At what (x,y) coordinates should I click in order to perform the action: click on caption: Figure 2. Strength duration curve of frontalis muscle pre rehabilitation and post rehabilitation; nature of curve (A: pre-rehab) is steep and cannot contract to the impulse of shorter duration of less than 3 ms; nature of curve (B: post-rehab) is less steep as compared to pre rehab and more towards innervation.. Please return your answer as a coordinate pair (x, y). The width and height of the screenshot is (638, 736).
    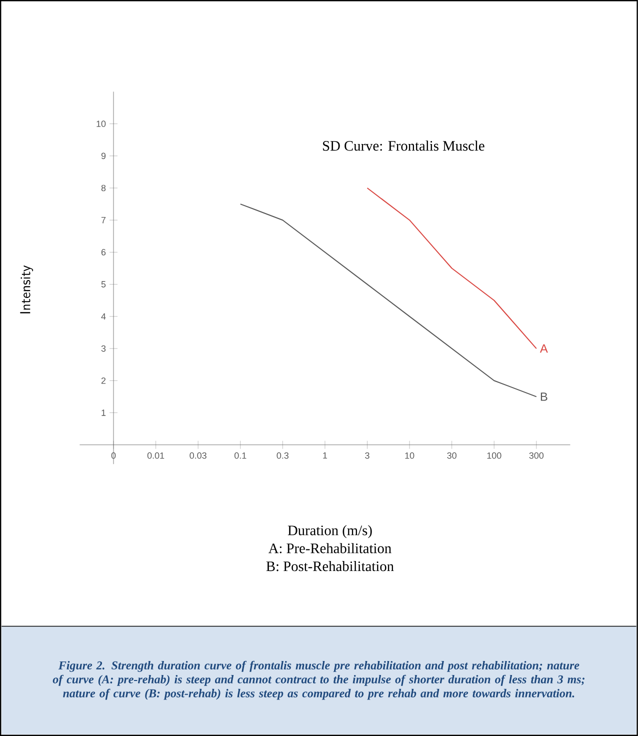
    Looking at the image, I should click on (318, 680).